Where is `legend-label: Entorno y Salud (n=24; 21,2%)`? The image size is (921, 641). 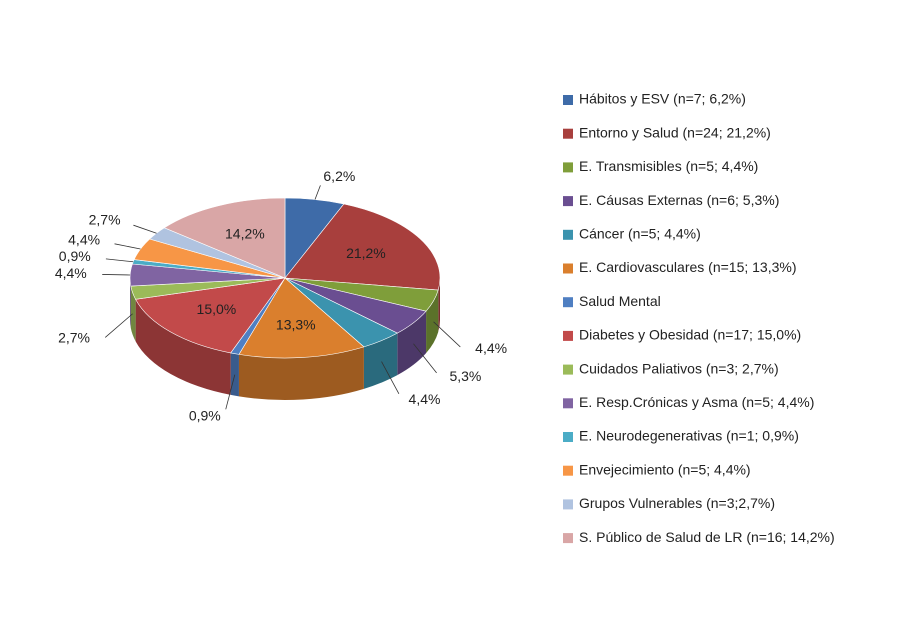
legend-label: Entorno y Salud (n=24; 21,2%) is located at coordinates (675, 132).